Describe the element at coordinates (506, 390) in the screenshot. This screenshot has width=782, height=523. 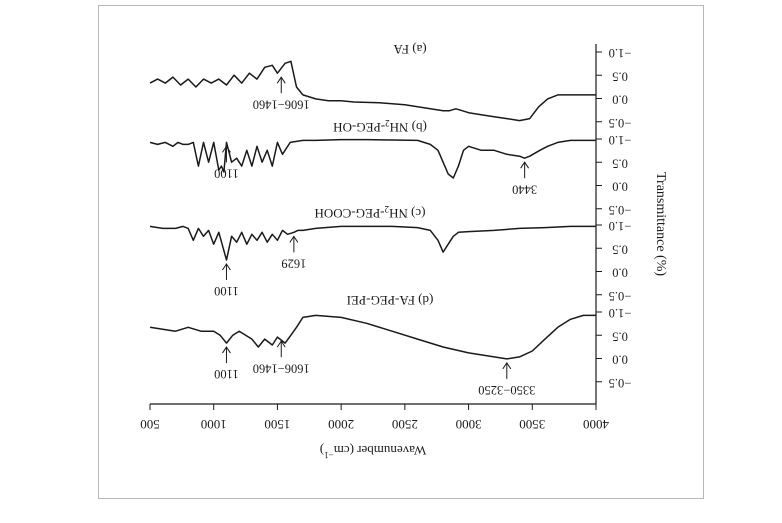
I see `annotation-label: 3350−3250` at that location.